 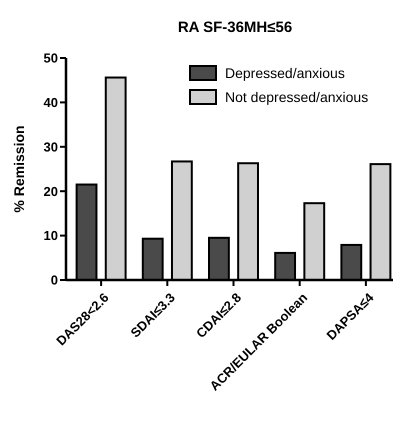 What do you see at coordinates (51, 58) in the screenshot?
I see `y-tick-label: 50` at bounding box center [51, 58].